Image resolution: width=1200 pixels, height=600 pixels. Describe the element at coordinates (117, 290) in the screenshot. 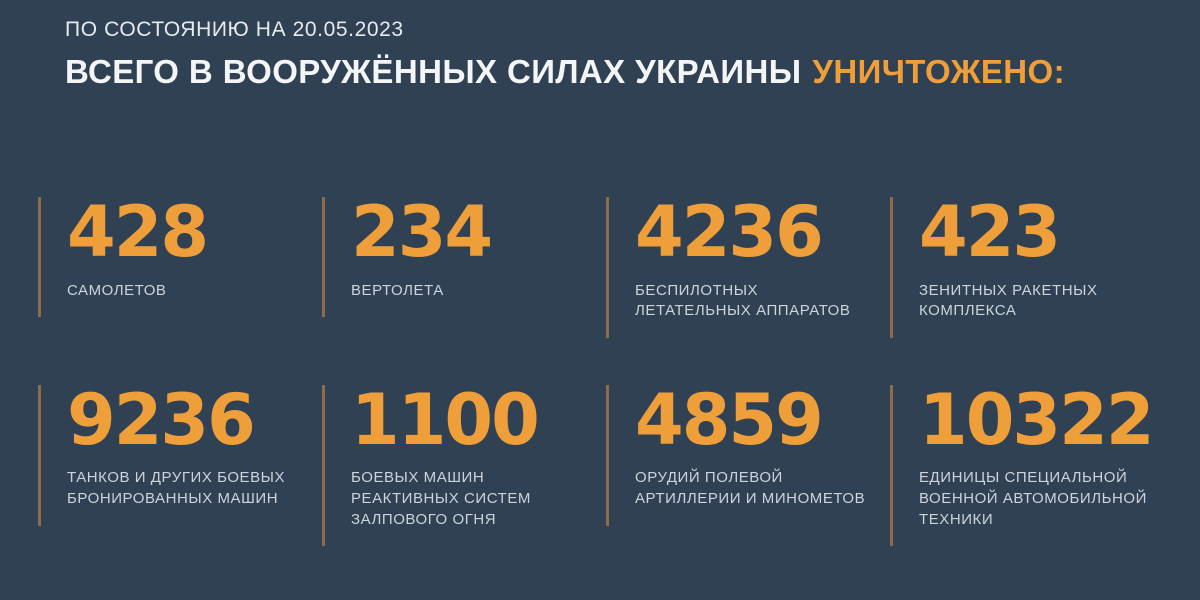

I see `stat-label: САМОЛЕТОВ` at that location.